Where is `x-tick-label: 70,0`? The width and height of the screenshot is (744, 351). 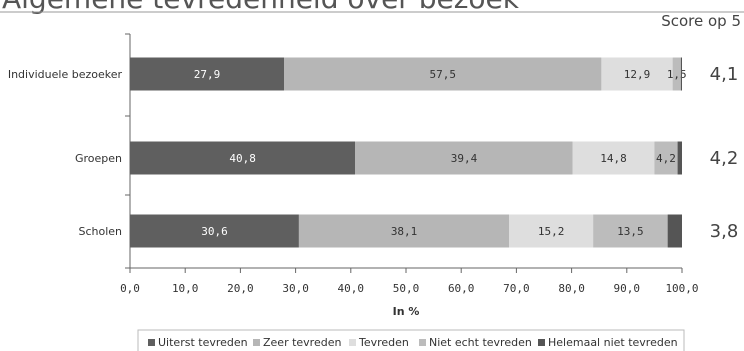
x-tick-label: 70,0 is located at coordinates (516, 288).